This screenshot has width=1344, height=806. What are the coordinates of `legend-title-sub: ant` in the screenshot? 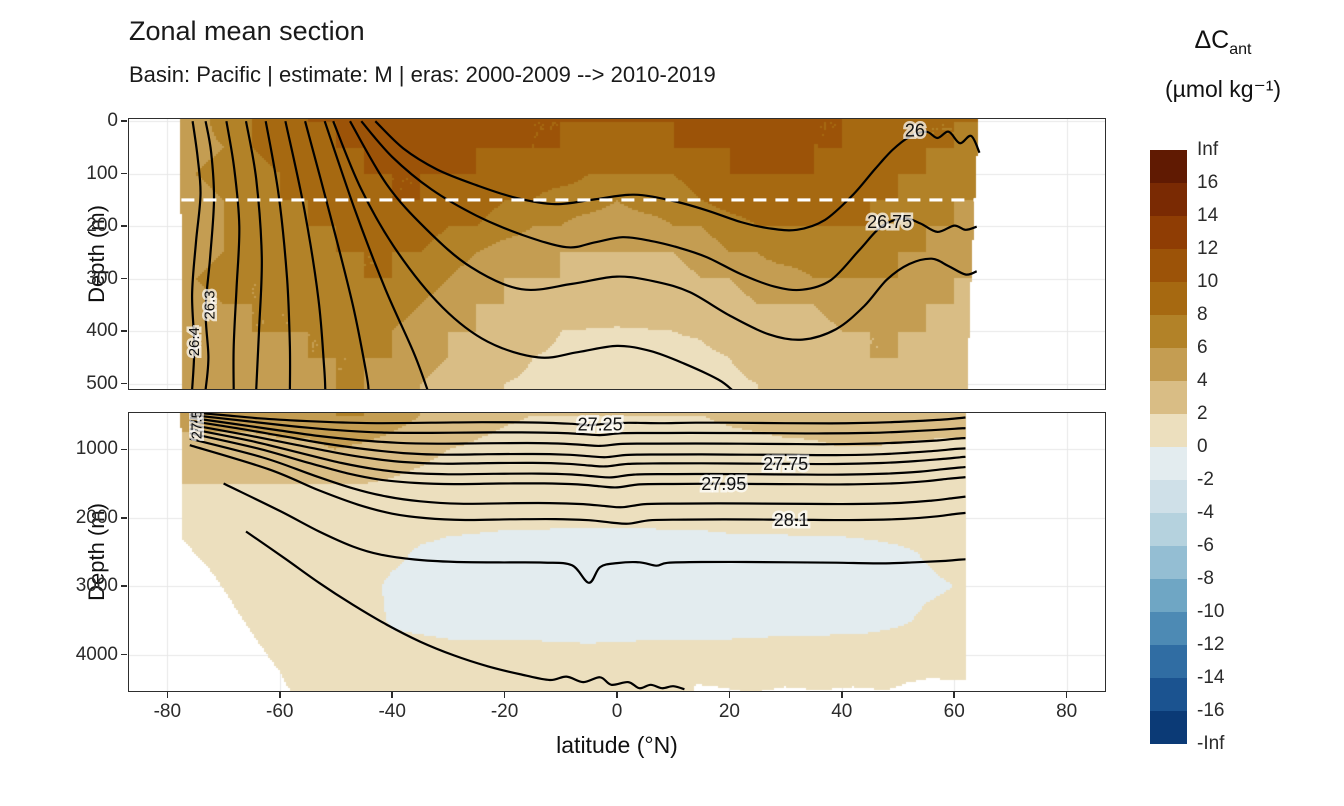 It's located at (1240, 49).